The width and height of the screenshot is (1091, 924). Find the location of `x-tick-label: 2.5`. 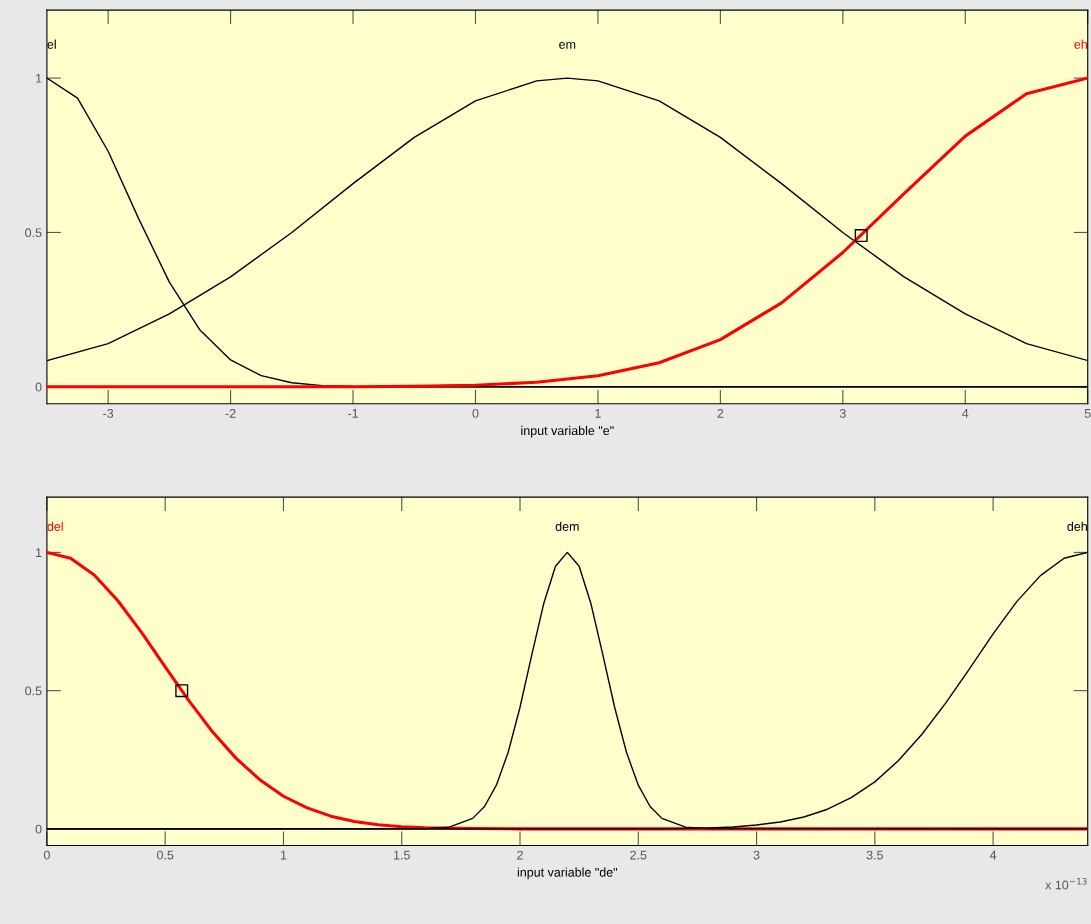

x-tick-label: 2.5 is located at coordinates (638, 855).